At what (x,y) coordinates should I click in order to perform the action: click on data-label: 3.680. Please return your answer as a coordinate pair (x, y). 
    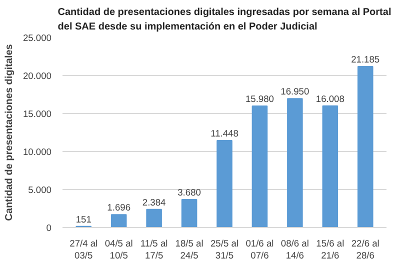
    Looking at the image, I should click on (189, 193).